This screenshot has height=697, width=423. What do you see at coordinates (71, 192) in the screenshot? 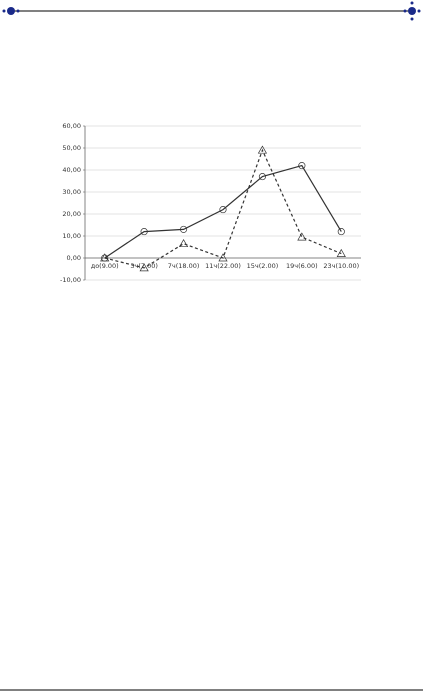
I see `y-tick-label: 30,00` at bounding box center [71, 192].